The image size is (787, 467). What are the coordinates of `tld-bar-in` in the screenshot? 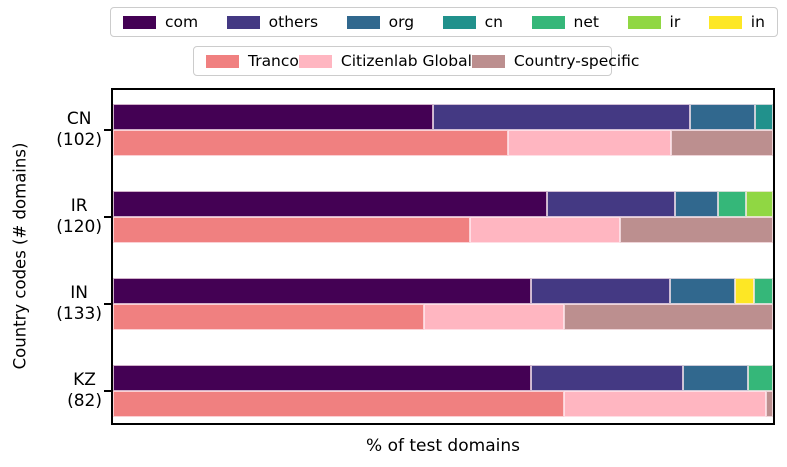 It's located at (443, 291).